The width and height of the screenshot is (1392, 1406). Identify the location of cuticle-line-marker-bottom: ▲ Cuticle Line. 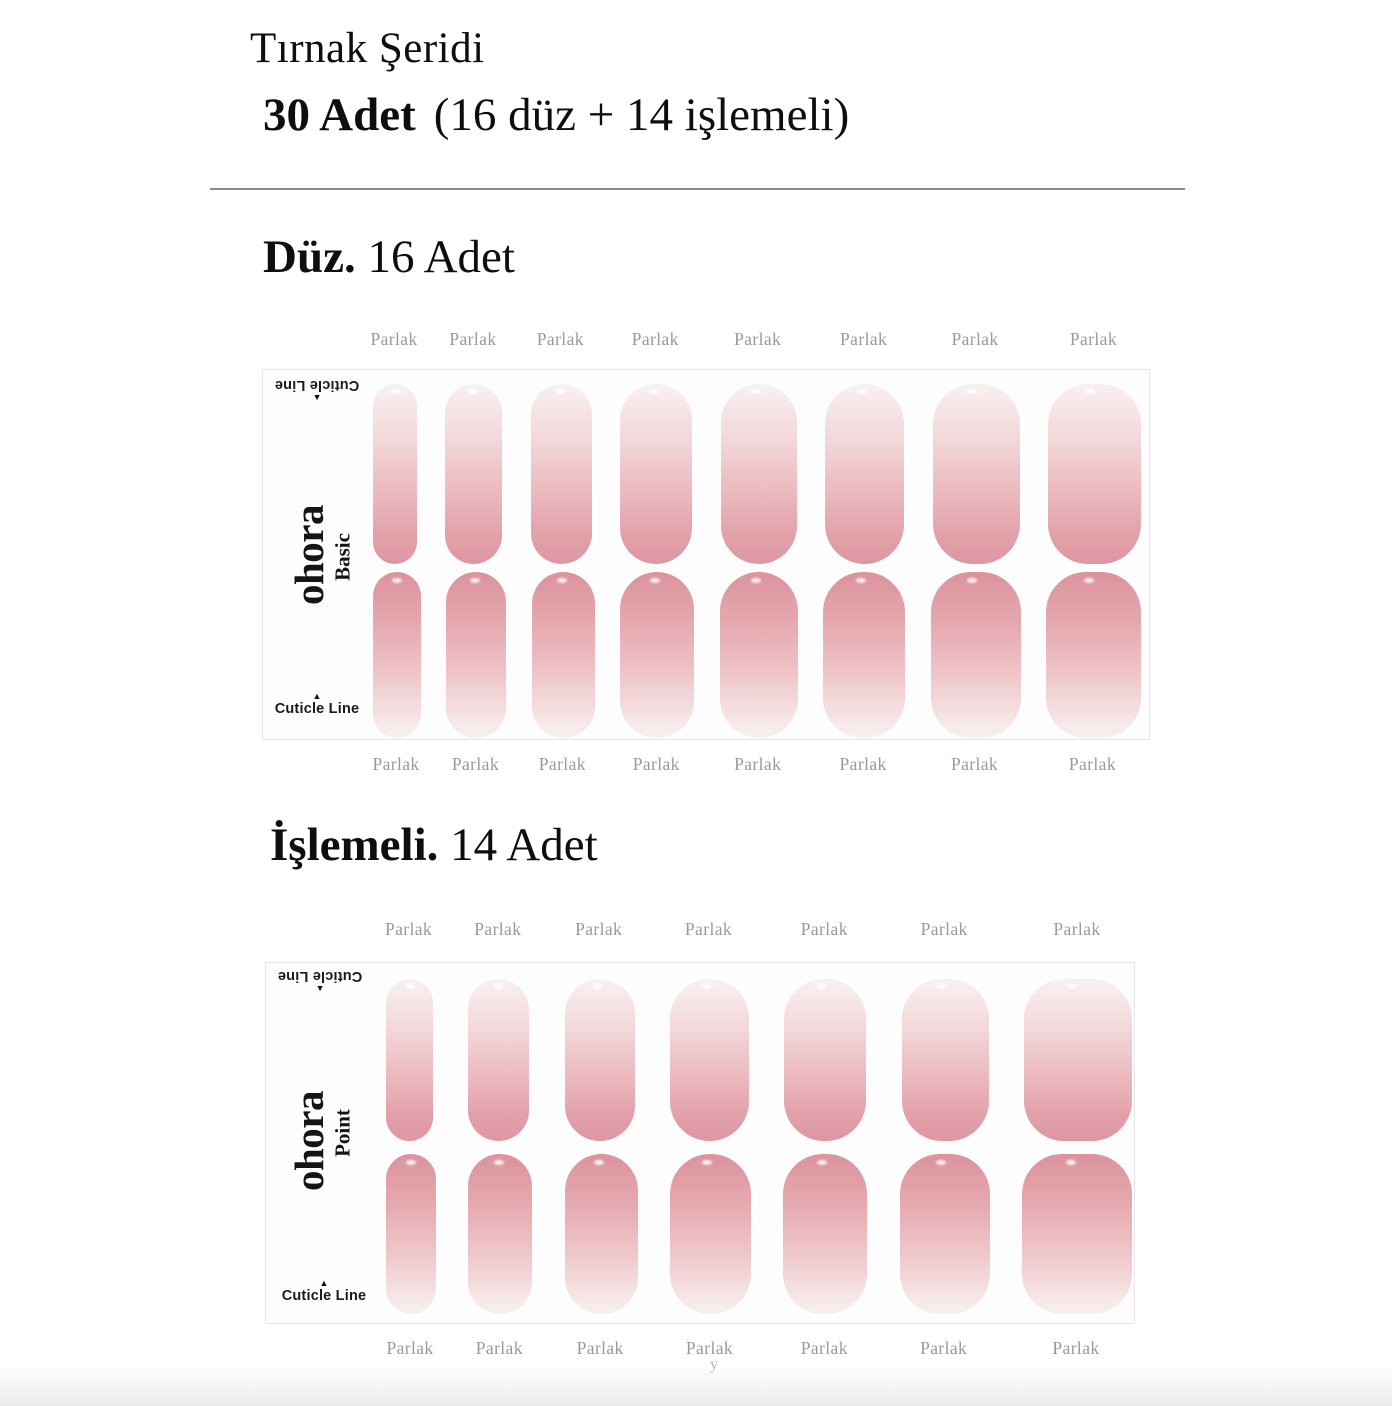
(324, 1291).